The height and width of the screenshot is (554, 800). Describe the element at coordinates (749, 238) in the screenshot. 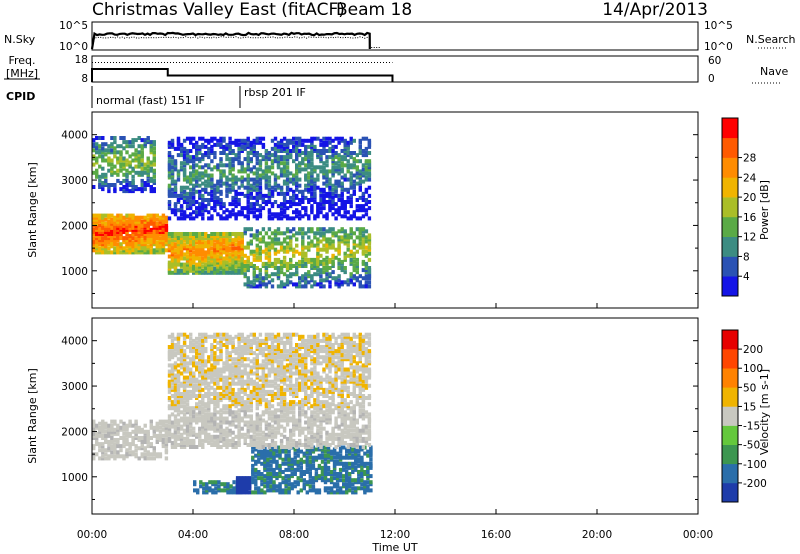

I see `colorbar-tick-label: 12` at that location.